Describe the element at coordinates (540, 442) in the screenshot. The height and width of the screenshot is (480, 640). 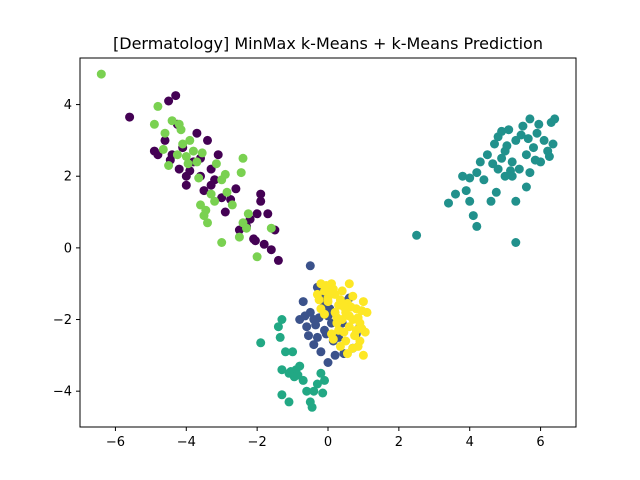
I see `x-tick-label: 6` at that location.